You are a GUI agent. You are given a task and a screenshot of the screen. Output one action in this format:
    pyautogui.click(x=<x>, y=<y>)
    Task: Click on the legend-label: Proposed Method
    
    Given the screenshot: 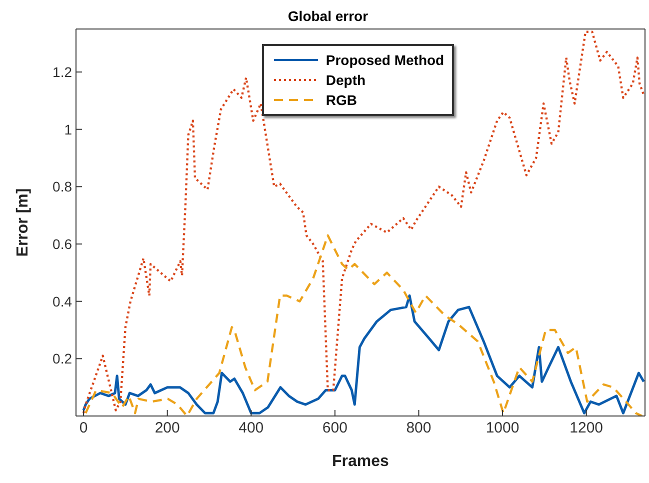 What is the action you would take?
    pyautogui.click(x=385, y=60)
    